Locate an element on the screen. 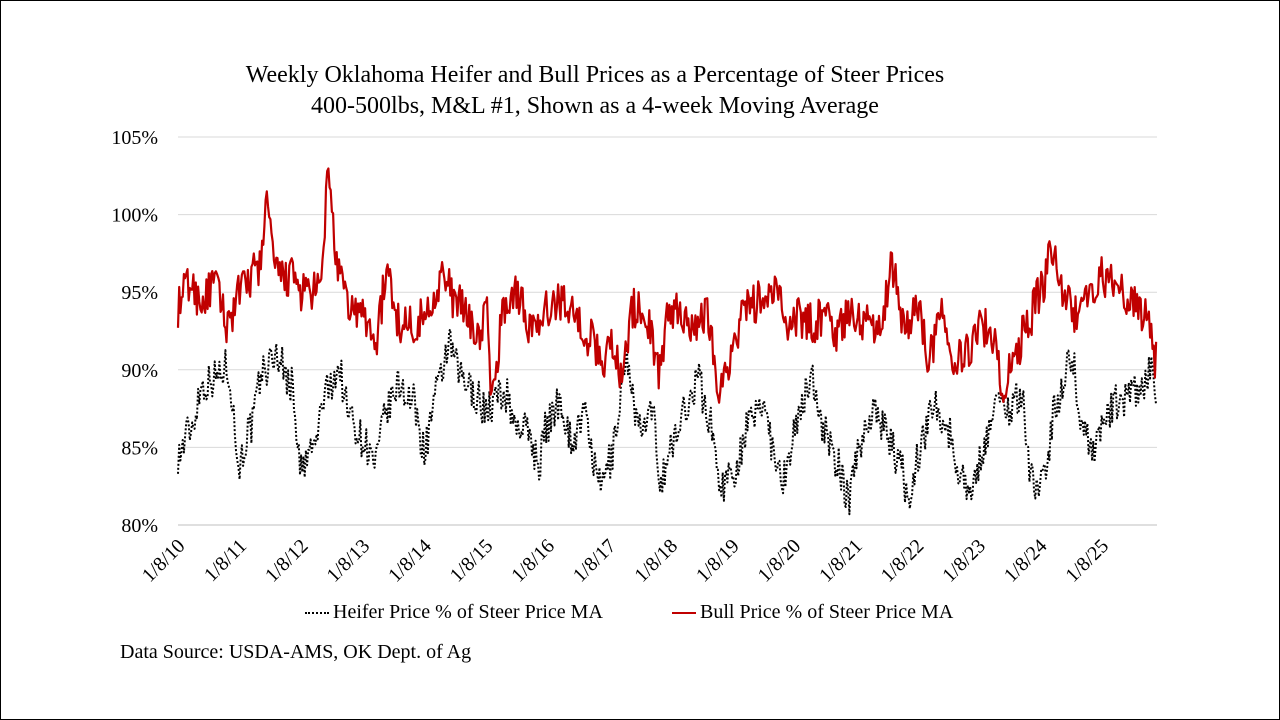  x-tick-label: 1/8/13 is located at coordinates (349, 561).